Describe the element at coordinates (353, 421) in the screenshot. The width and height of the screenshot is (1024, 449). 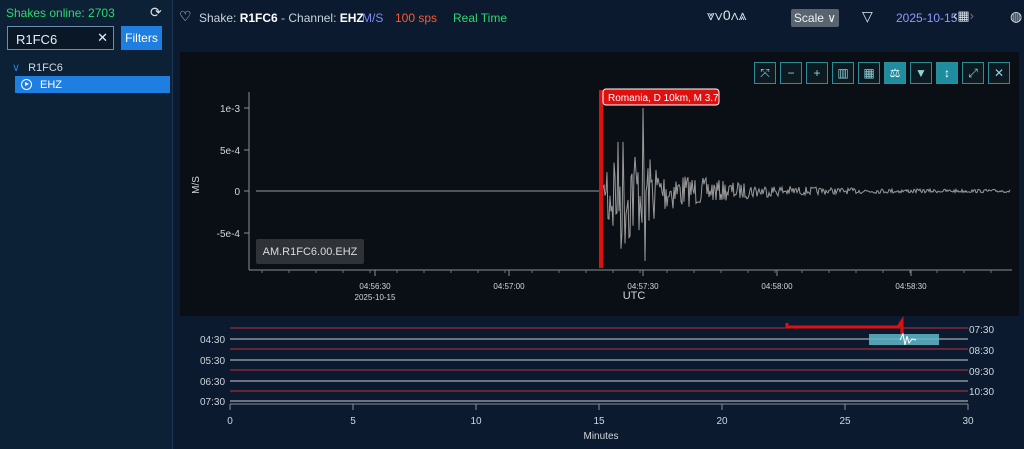
I see `helicorder-x-tick-label: 5` at that location.